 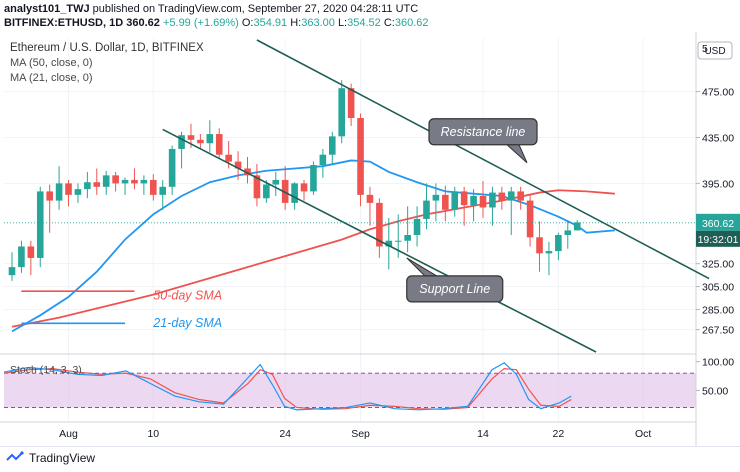 I want to click on time-tick-label: 14, so click(x=483, y=434).